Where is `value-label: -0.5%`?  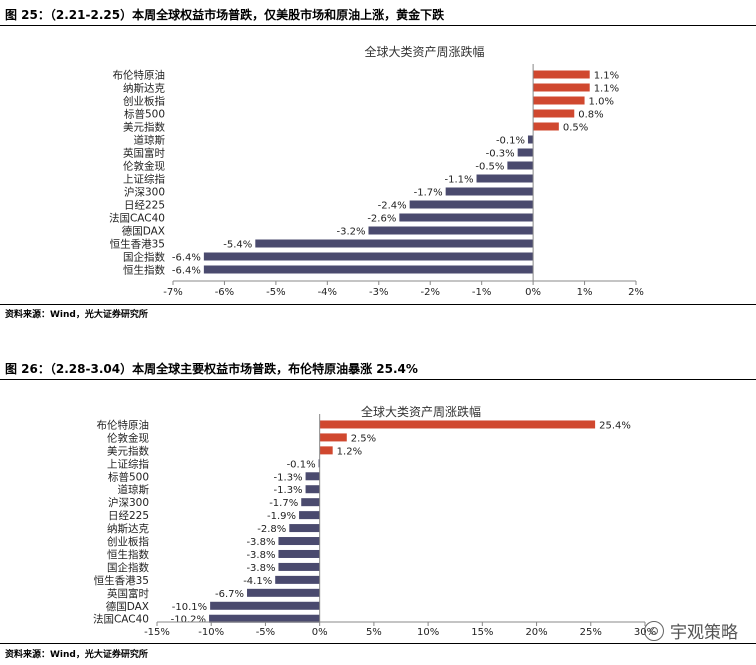
value-label: -0.5% is located at coordinates (489, 167).